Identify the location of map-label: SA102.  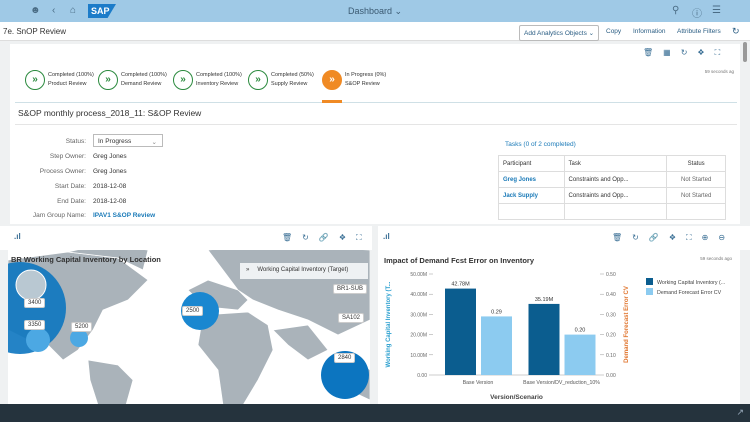
(351, 318).